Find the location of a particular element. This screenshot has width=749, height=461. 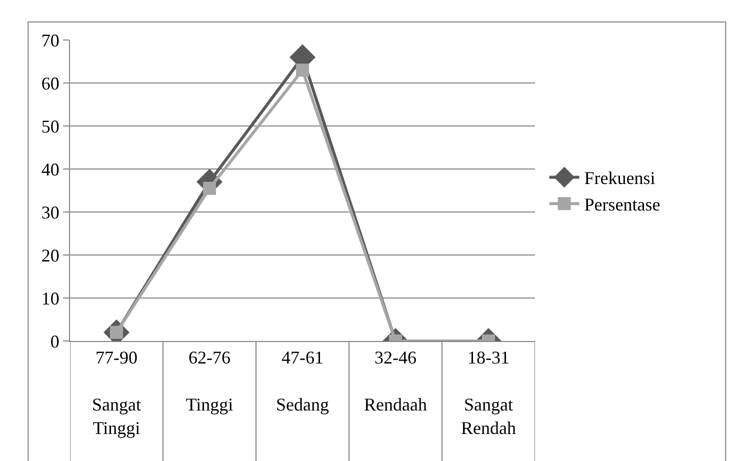

category-label: 32-46 Rendaah is located at coordinates (395, 381).